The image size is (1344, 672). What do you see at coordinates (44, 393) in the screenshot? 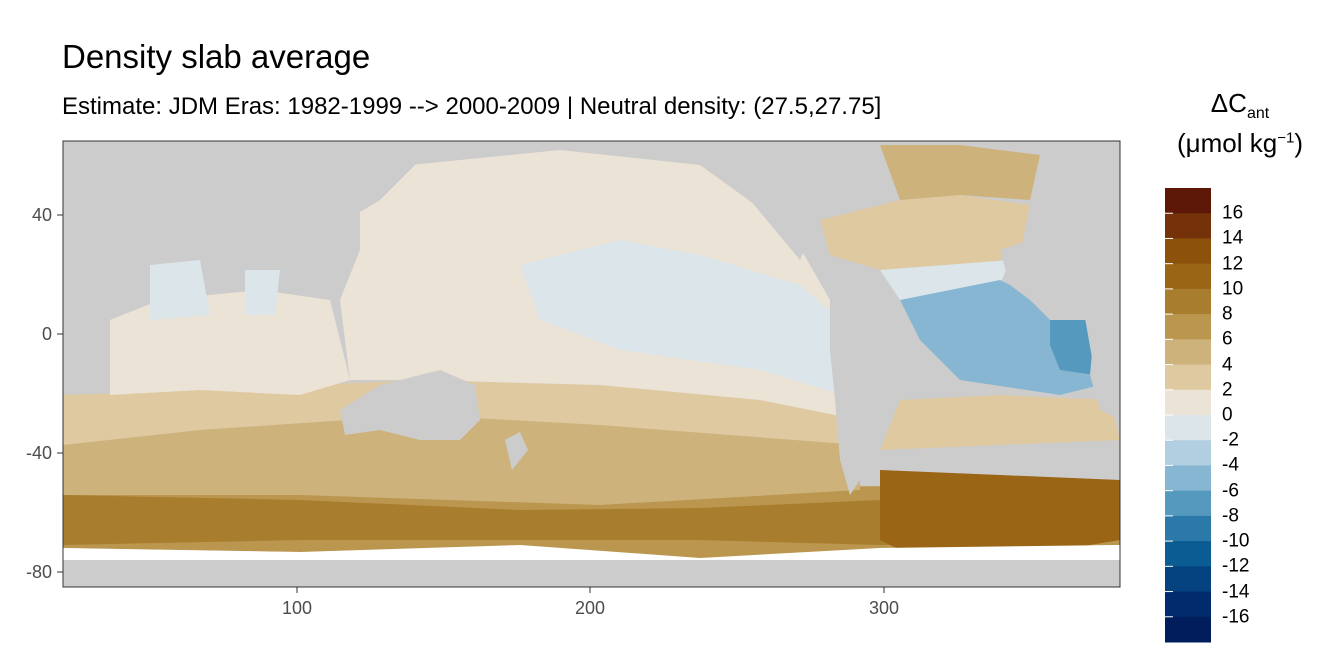
I see `y-axis: 40 0 -40 -80` at bounding box center [44, 393].